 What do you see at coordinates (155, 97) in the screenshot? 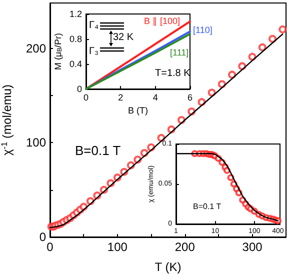
I see `x-tick-label: 4` at bounding box center [155, 97].